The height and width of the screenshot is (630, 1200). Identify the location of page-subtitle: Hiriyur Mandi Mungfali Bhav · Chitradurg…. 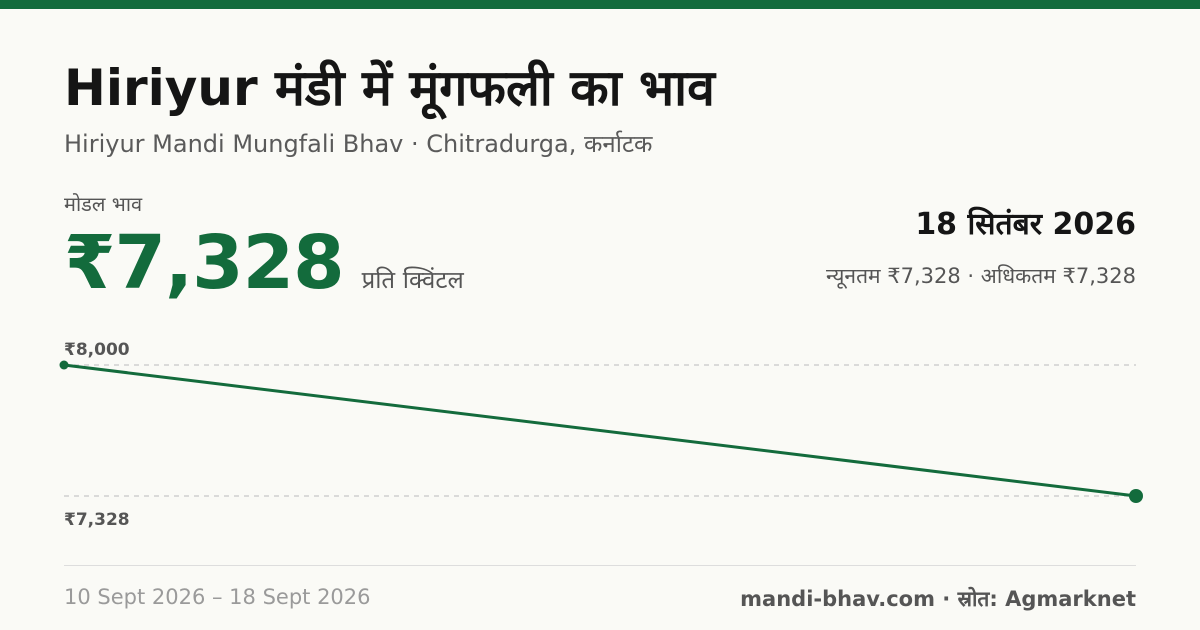
(358, 144).